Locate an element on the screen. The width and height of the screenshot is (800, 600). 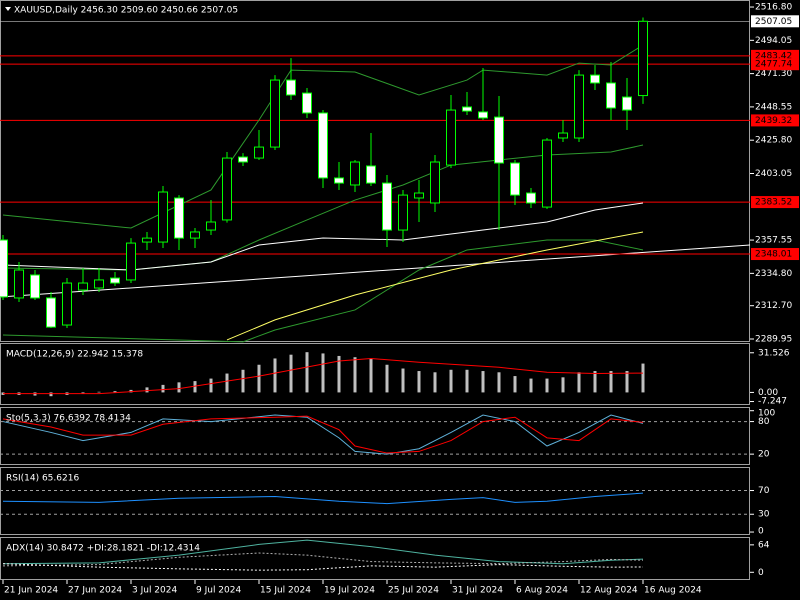
x-tick-label: 15 Jul 2024 is located at coordinates (285, 591).